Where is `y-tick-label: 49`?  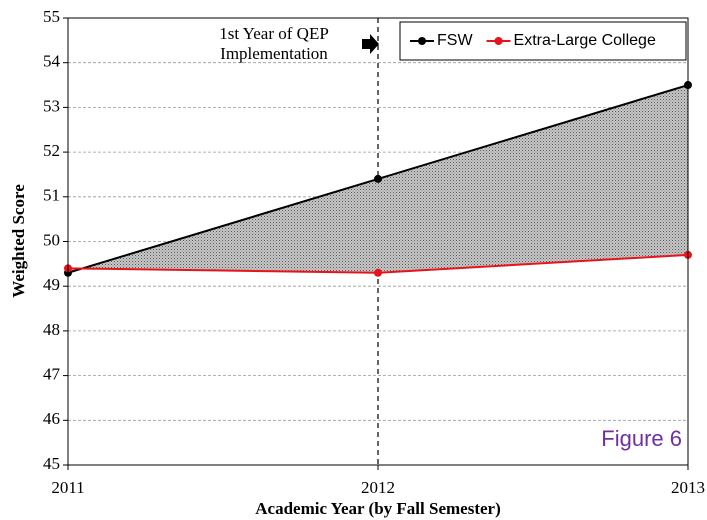 y-tick-label: 49 is located at coordinates (51, 284).